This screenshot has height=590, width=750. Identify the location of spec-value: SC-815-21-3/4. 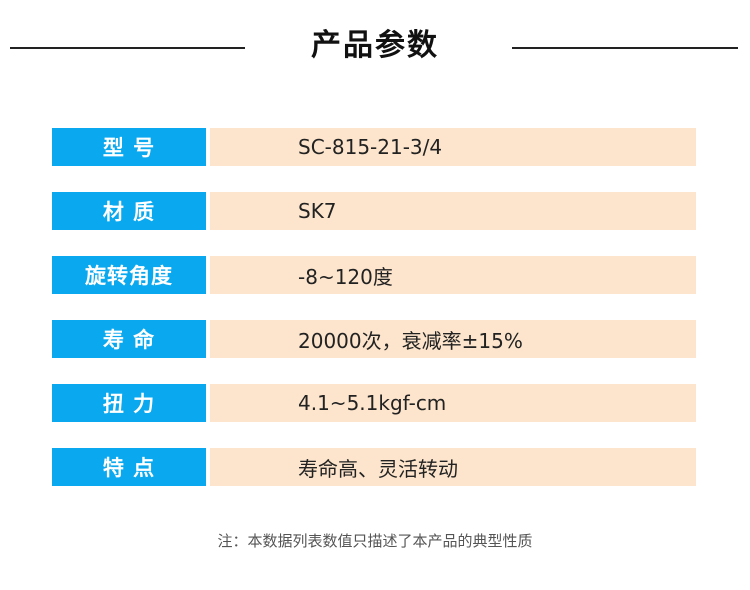
(453, 147).